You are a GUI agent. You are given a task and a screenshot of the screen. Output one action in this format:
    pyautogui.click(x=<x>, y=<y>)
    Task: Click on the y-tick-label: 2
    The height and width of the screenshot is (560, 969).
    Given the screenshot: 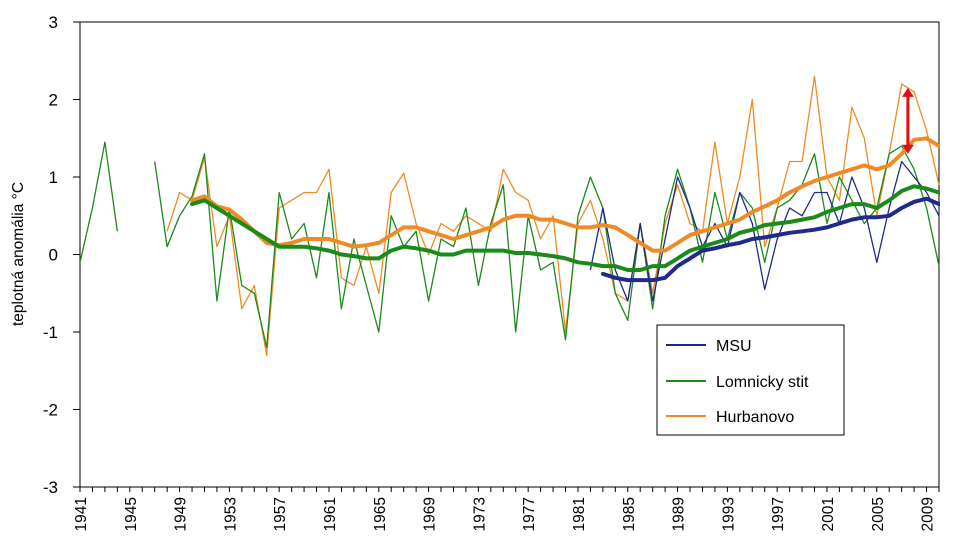 What is the action you would take?
    pyautogui.click(x=53, y=100)
    